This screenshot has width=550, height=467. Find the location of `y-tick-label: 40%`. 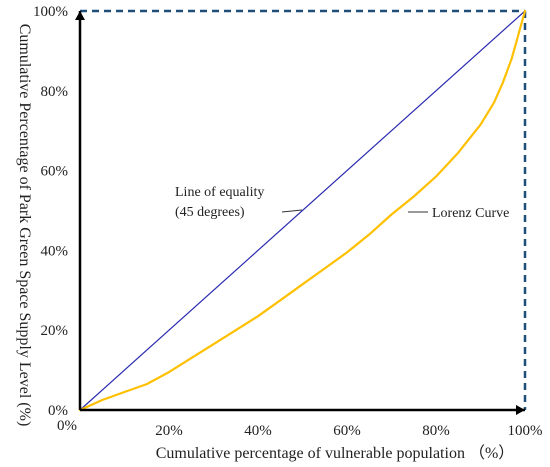

y-tick-label: 40% is located at coordinates (55, 251).